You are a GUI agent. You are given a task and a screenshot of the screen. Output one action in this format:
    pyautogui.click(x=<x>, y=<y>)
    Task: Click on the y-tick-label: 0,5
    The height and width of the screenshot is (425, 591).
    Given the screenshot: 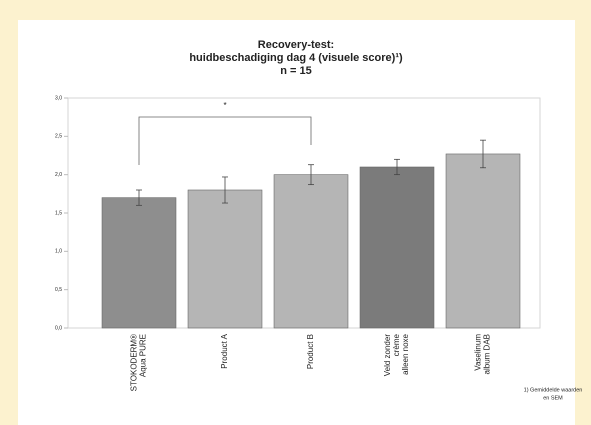 What is the action you would take?
    pyautogui.click(x=58, y=290)
    